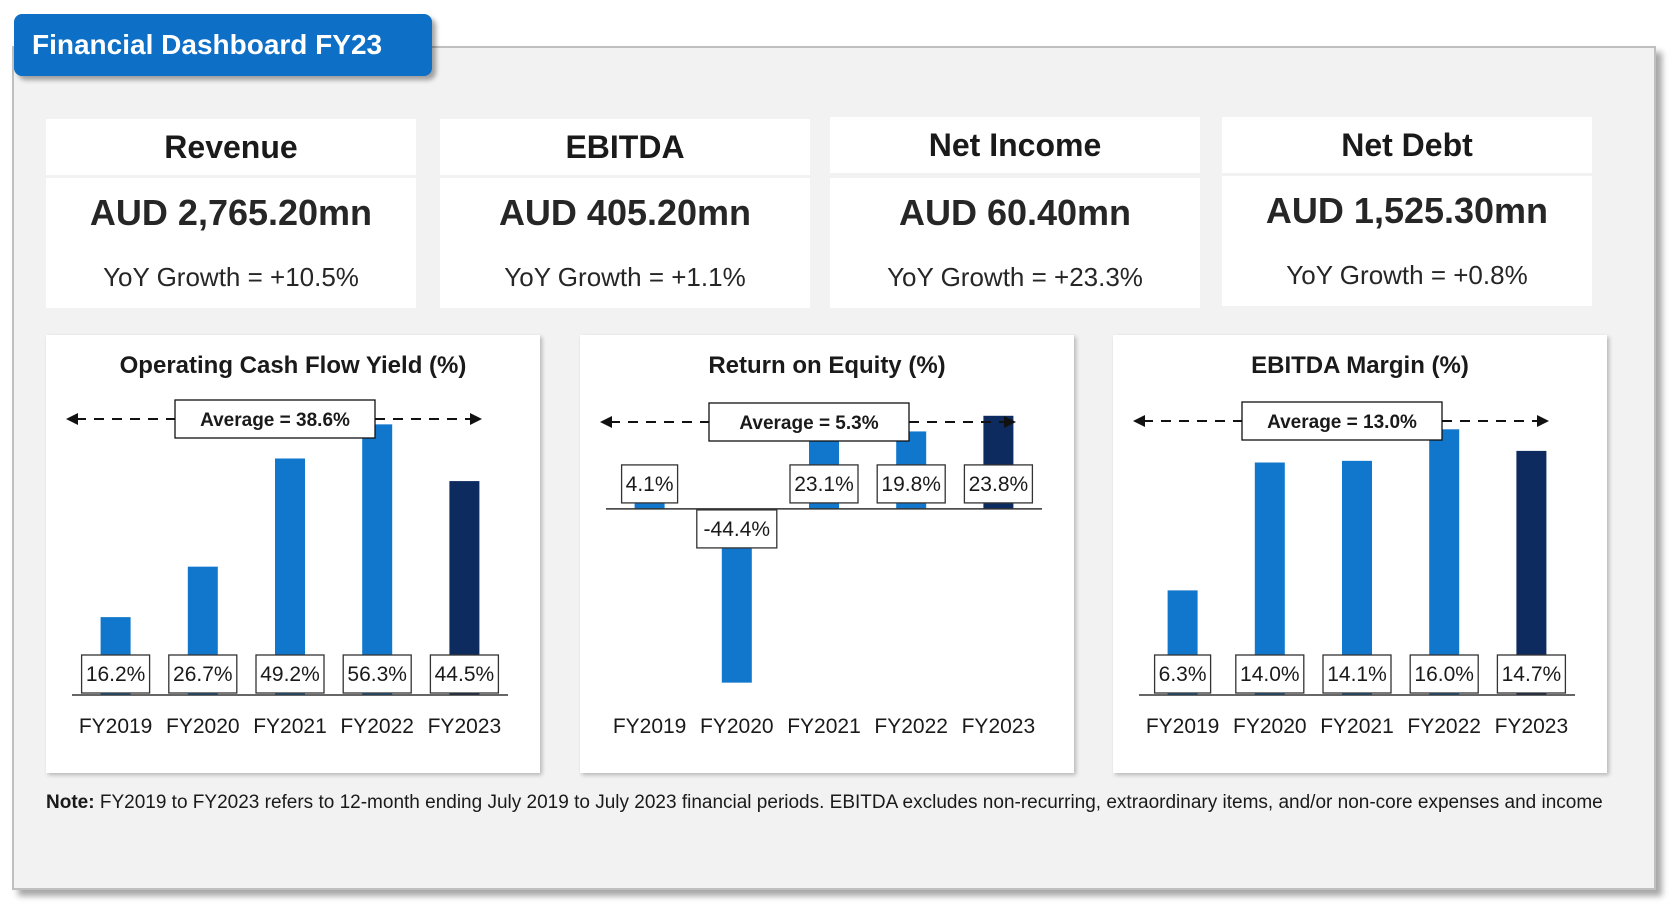 The height and width of the screenshot is (906, 1671). What do you see at coordinates (1407, 145) in the screenshot?
I see `kpi-net-debt-label: Net Debt` at bounding box center [1407, 145].